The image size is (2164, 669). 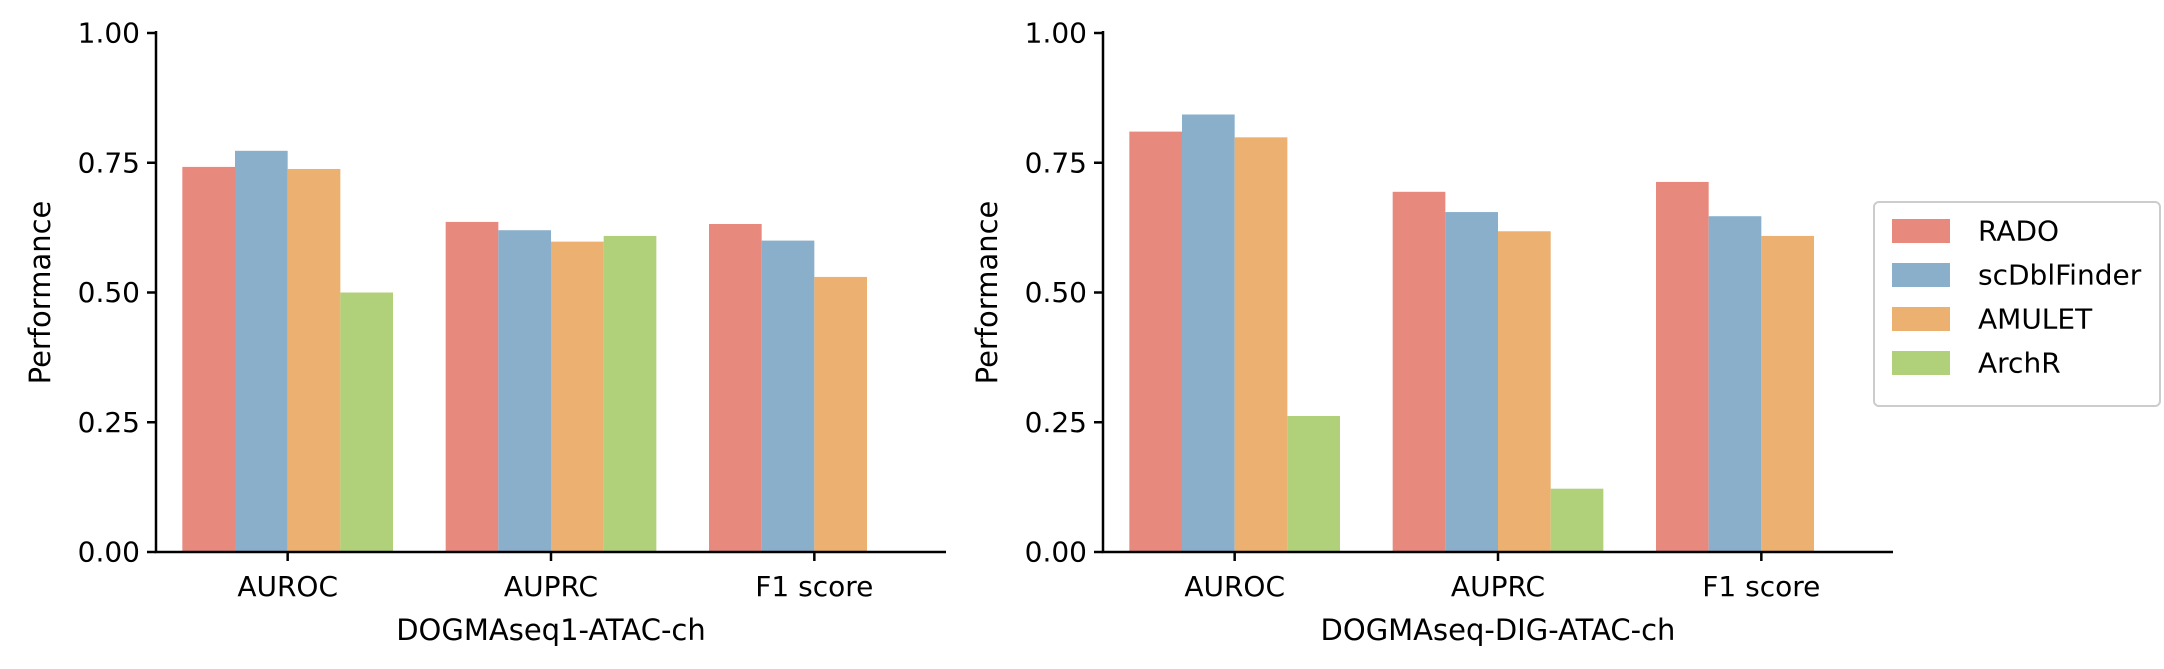 What do you see at coordinates (2060, 275) in the screenshot?
I see `legend-label-scdblfinder: scDblFinder` at bounding box center [2060, 275].